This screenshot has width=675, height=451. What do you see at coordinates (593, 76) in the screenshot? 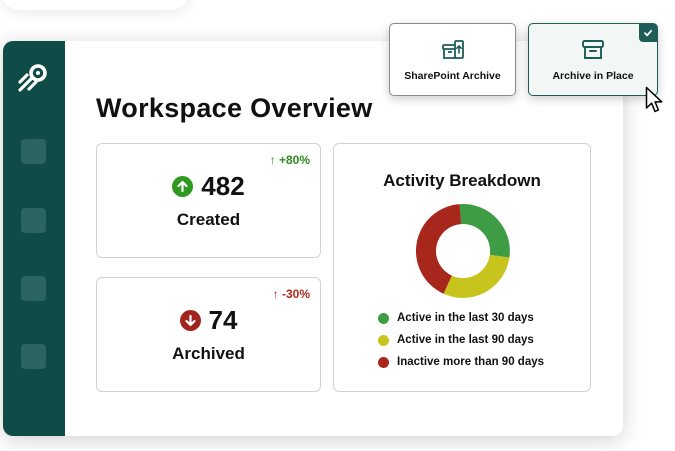
I see `archive-in-place-label: Archive in Place` at bounding box center [593, 76].